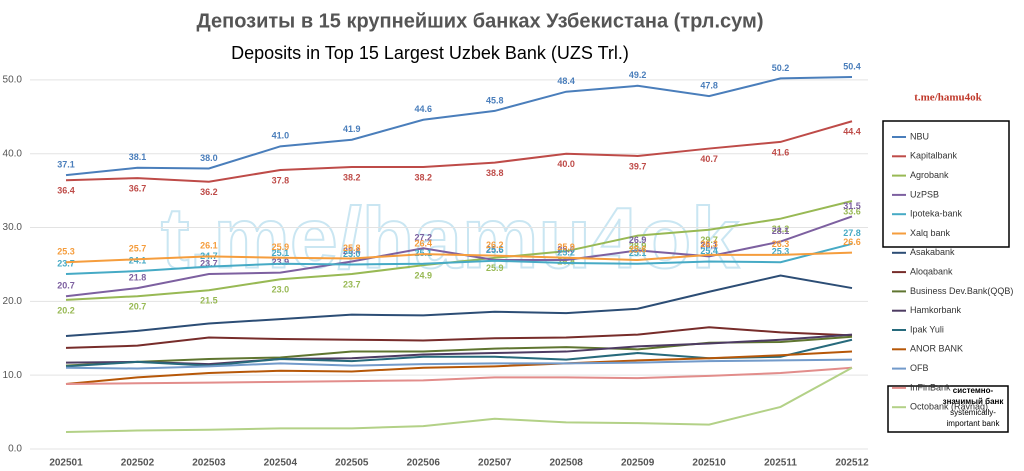  Describe the element at coordinates (961, 291) in the screenshot. I see `legend-label: Business Dev.Bank(QQB)` at that location.